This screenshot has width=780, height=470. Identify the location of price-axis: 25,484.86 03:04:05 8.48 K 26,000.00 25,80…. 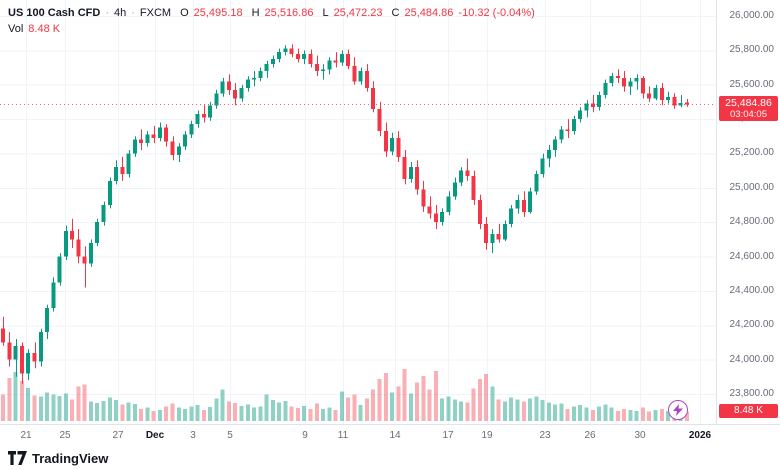
(748, 212).